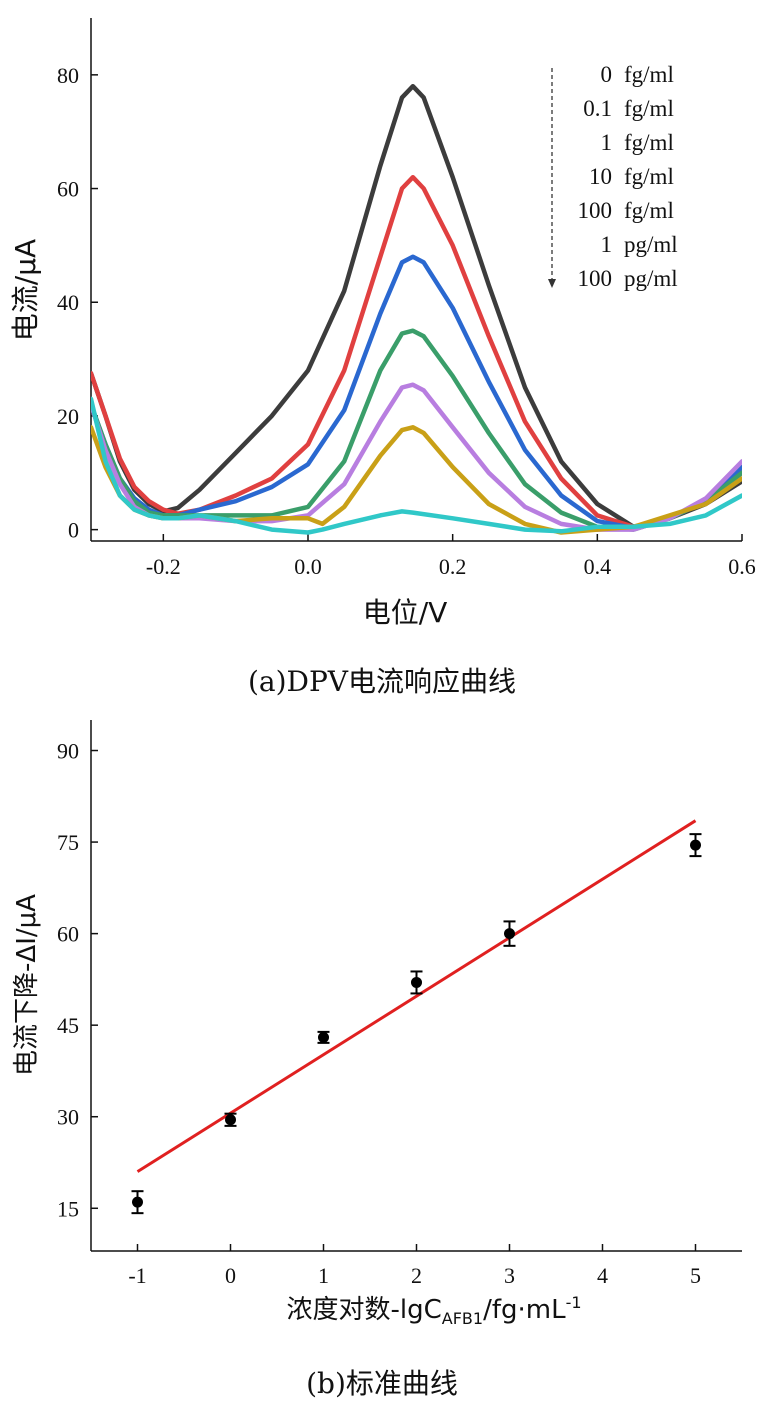 The image size is (764, 1421). What do you see at coordinates (68, 1025) in the screenshot?
I see `y-tick-label-b: 45` at bounding box center [68, 1025].